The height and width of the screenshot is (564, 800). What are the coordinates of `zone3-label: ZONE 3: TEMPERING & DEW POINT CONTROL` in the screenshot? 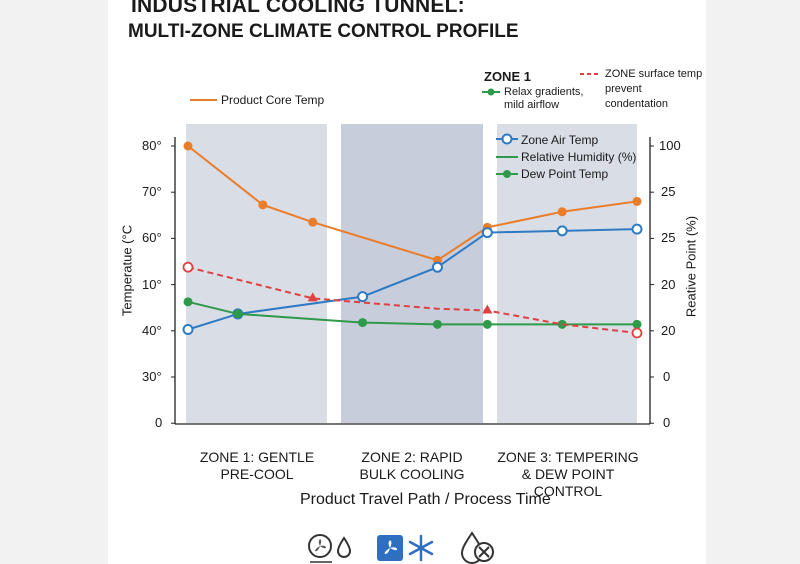 It's located at (568, 474).